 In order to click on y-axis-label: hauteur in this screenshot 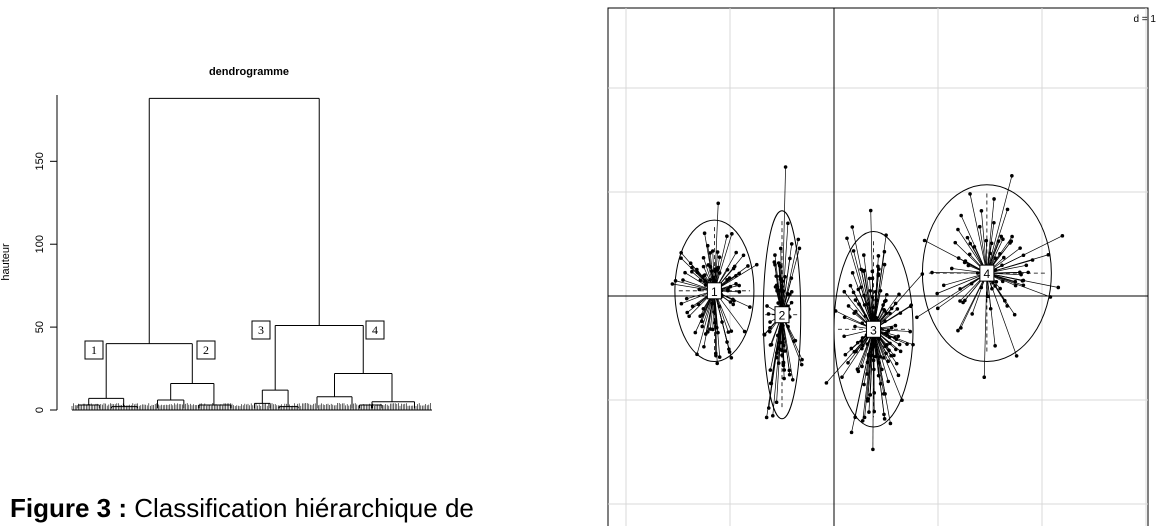, I will do `click(6, 262)`.